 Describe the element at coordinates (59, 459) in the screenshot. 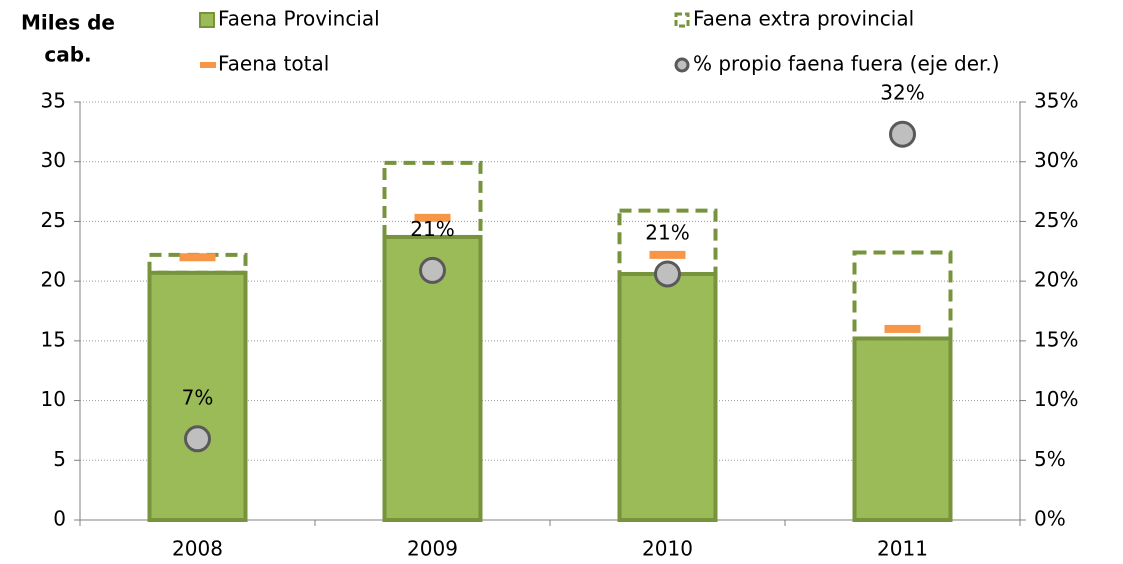

I see `y-tick-label: 5` at that location.